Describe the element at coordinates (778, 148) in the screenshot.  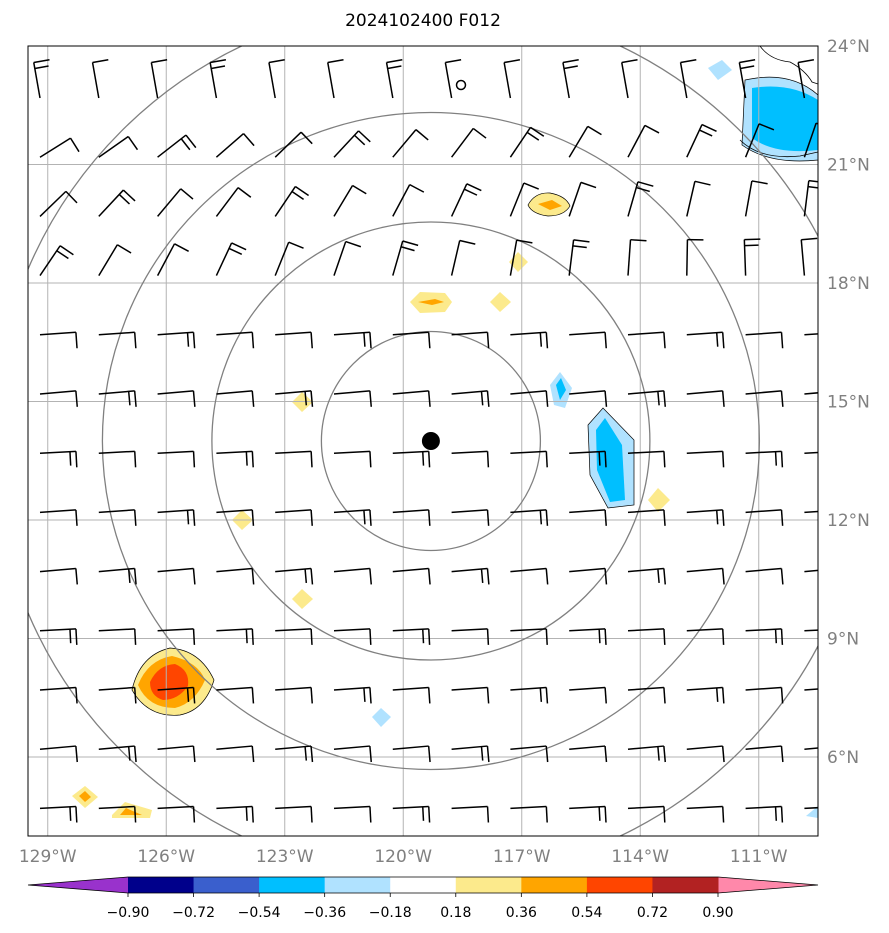
I see `coastline-contour` at that location.